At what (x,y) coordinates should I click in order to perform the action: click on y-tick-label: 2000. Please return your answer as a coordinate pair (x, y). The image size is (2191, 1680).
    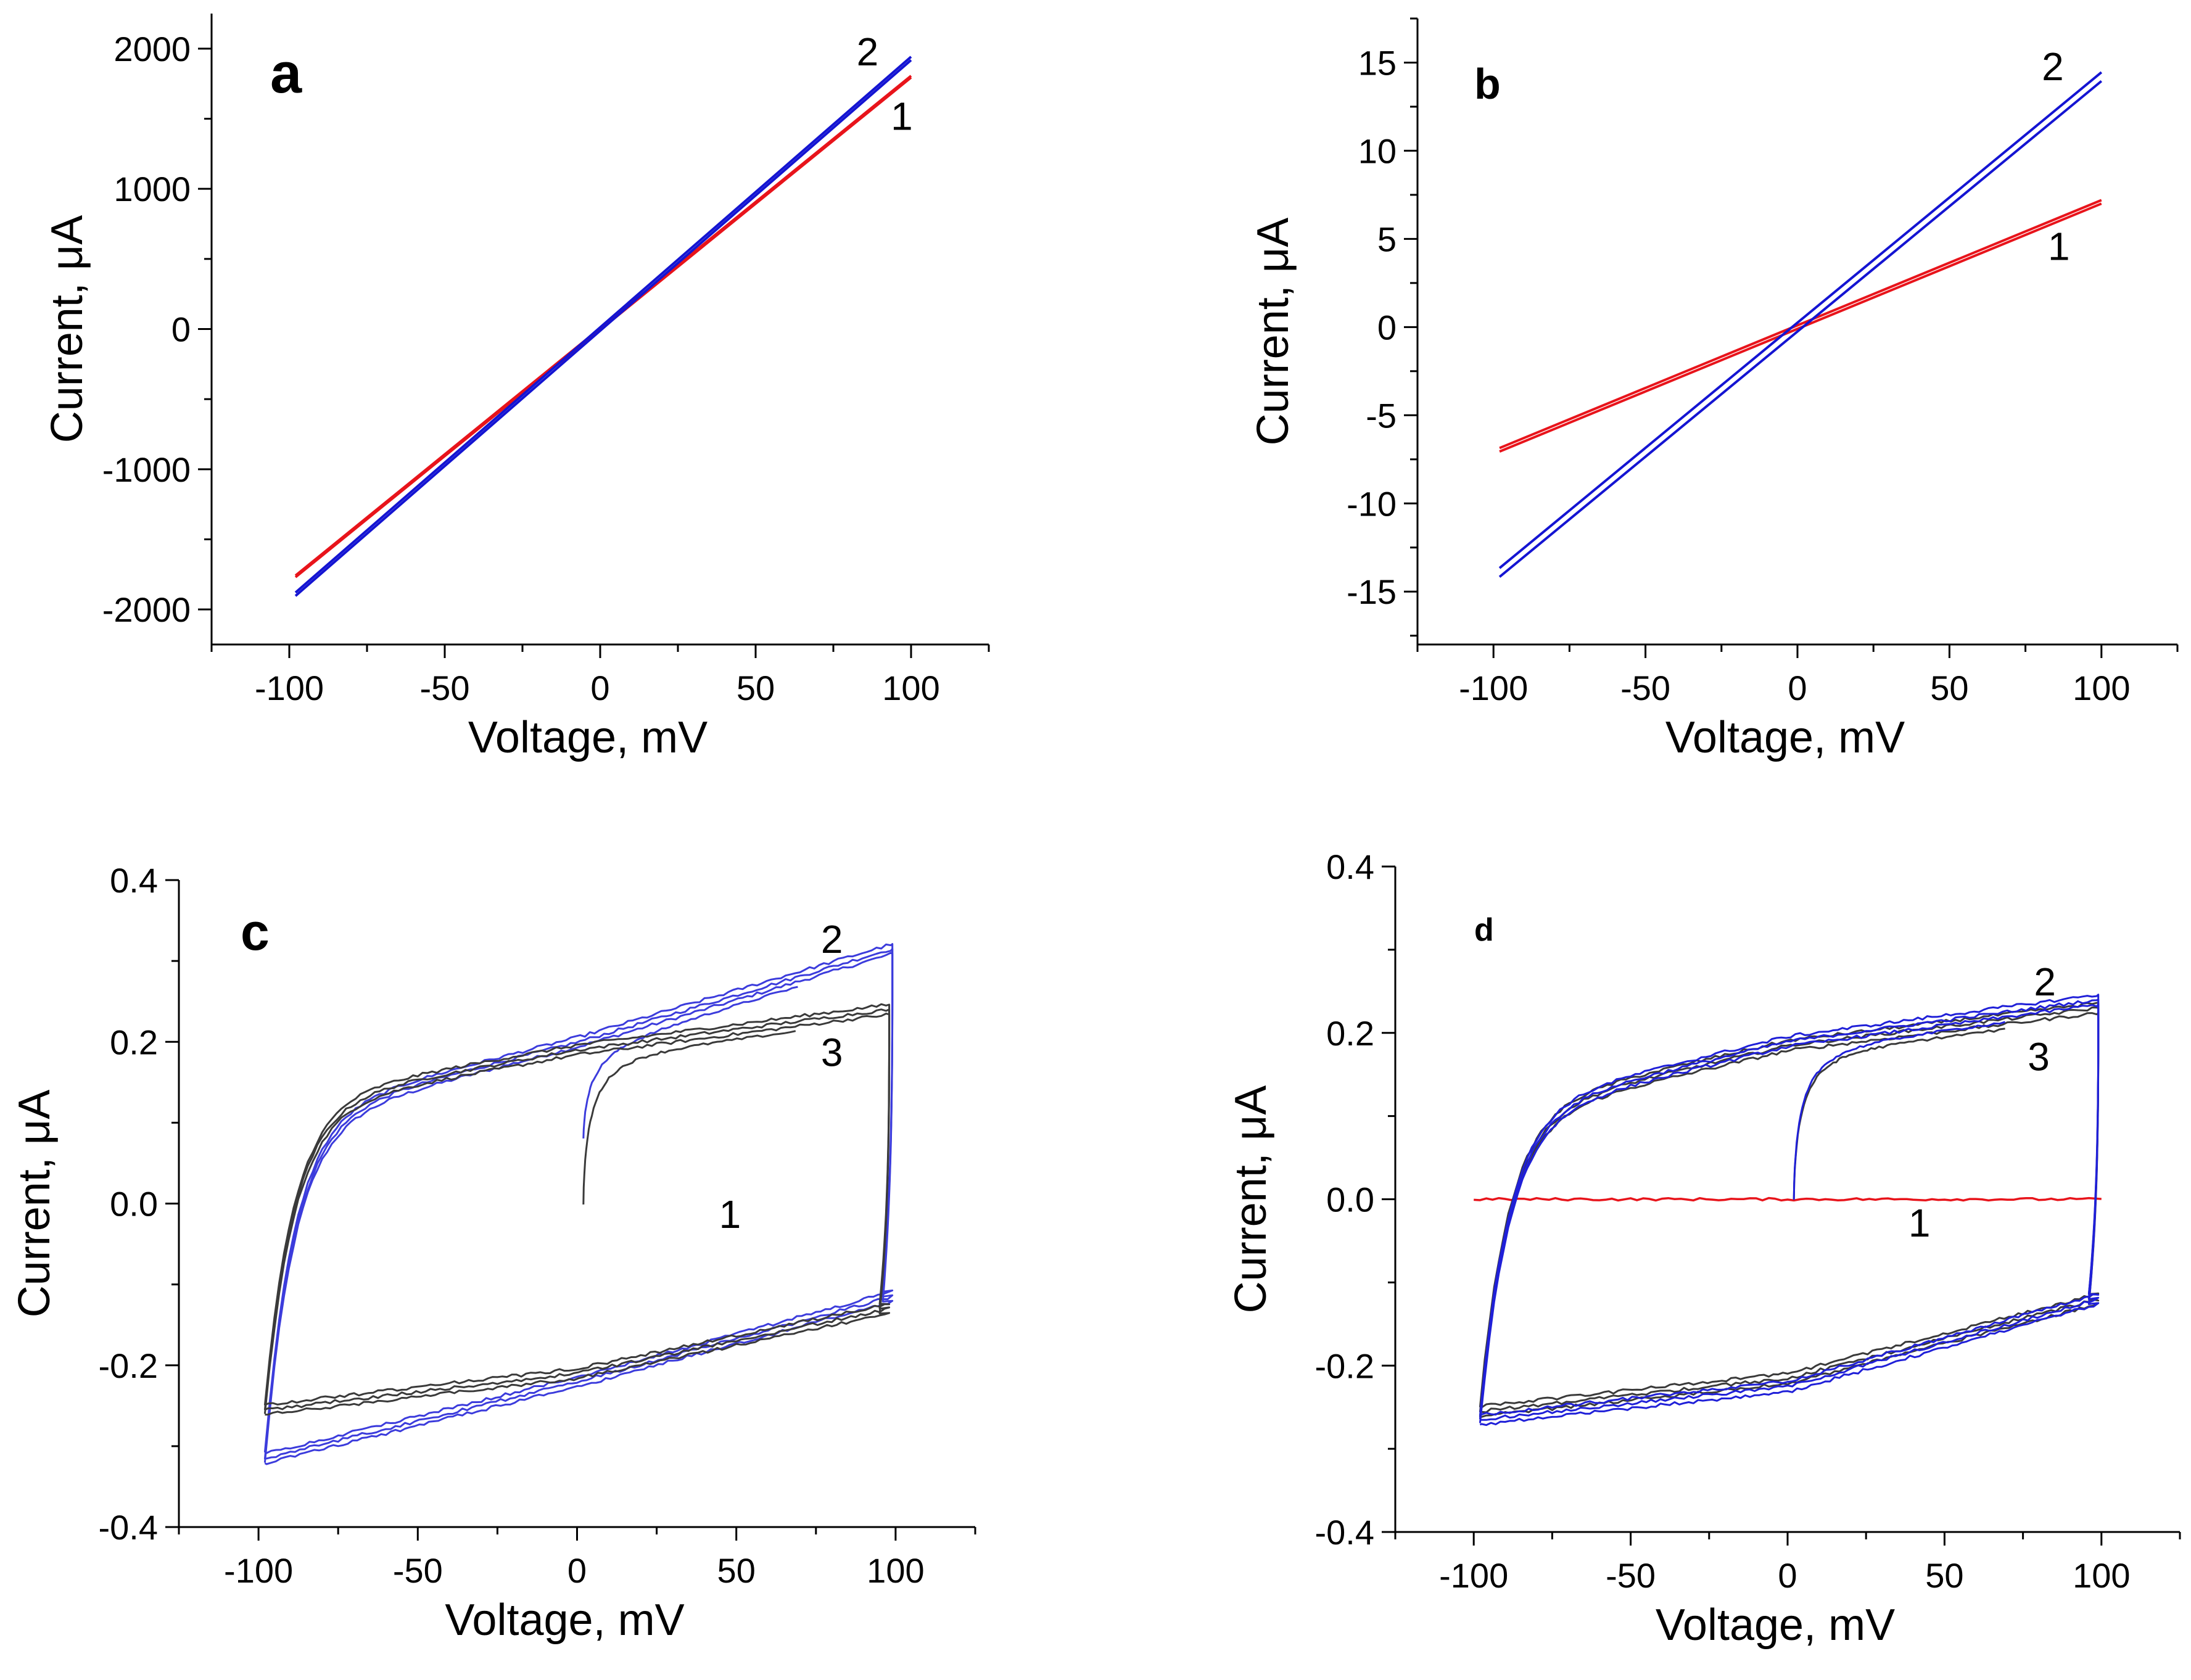
    Looking at the image, I should click on (152, 49).